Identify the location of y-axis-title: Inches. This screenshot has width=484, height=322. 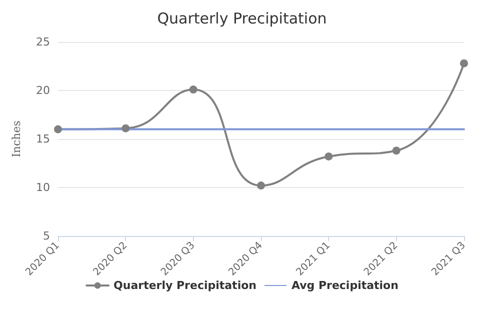
(16, 139).